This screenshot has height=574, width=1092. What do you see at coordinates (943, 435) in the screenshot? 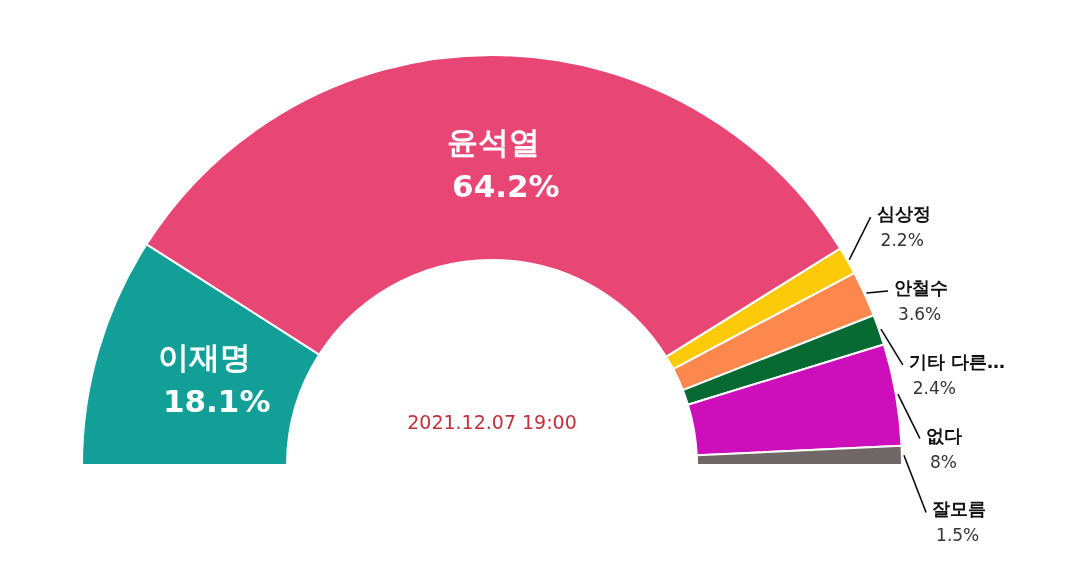
I see `slice-label: 없다` at bounding box center [943, 435].